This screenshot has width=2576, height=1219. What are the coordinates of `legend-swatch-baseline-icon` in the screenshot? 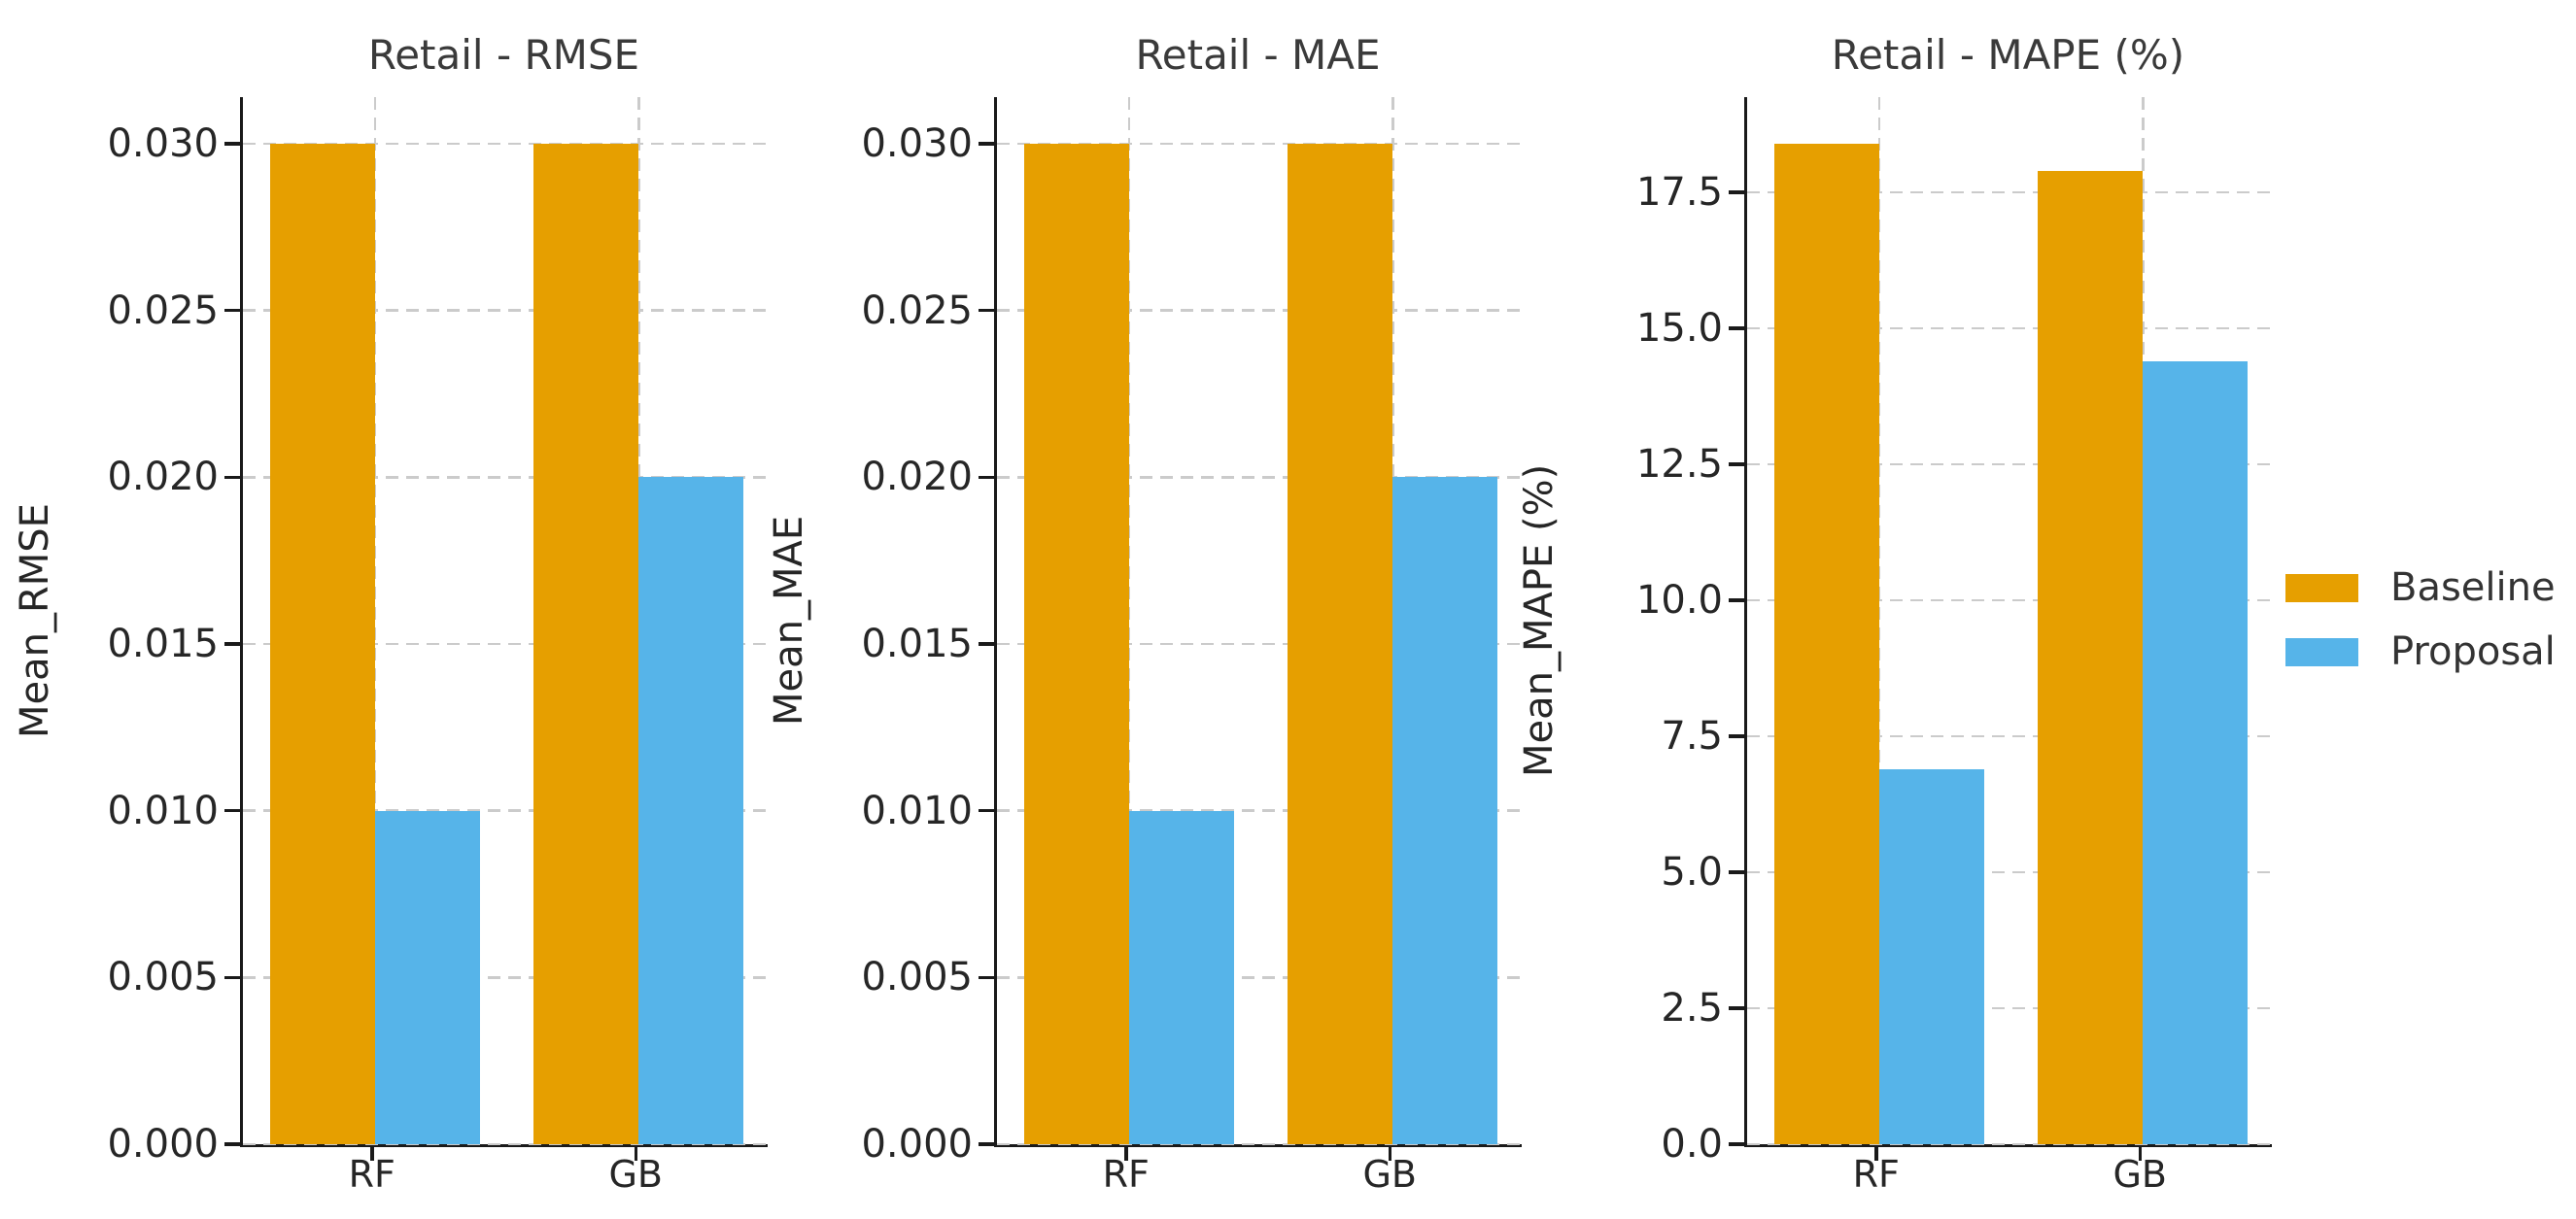 It's located at (2322, 587).